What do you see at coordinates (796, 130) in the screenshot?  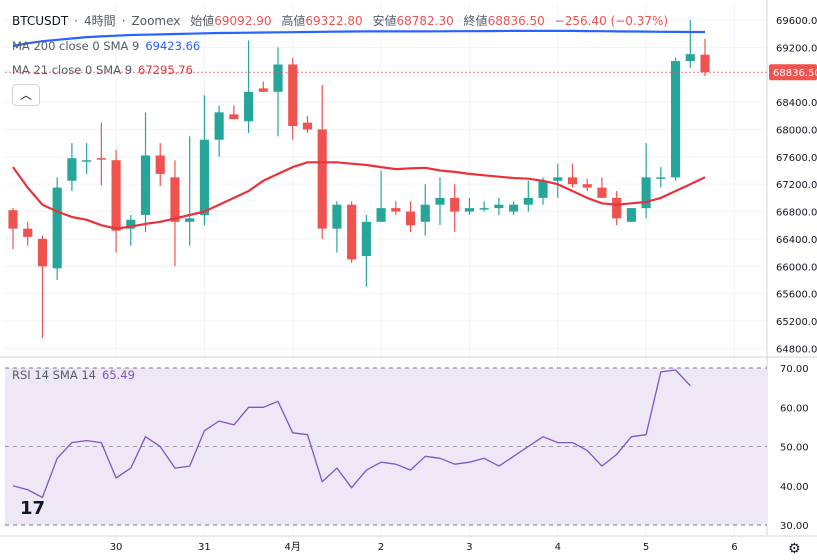 I see `price-tick-label: 68000.00` at bounding box center [796, 130].